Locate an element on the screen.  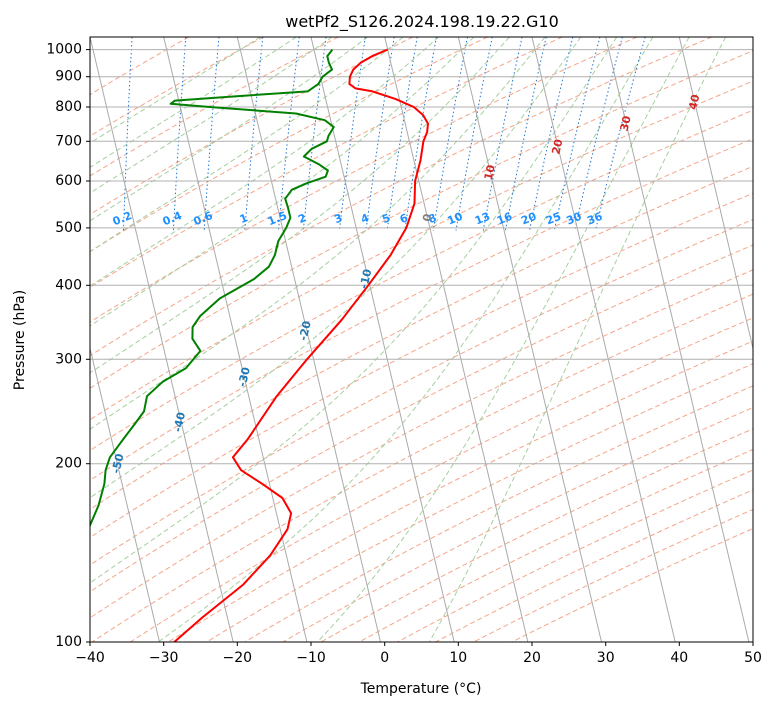
isotherm-label: -60 is located at coordinates (56, 505).